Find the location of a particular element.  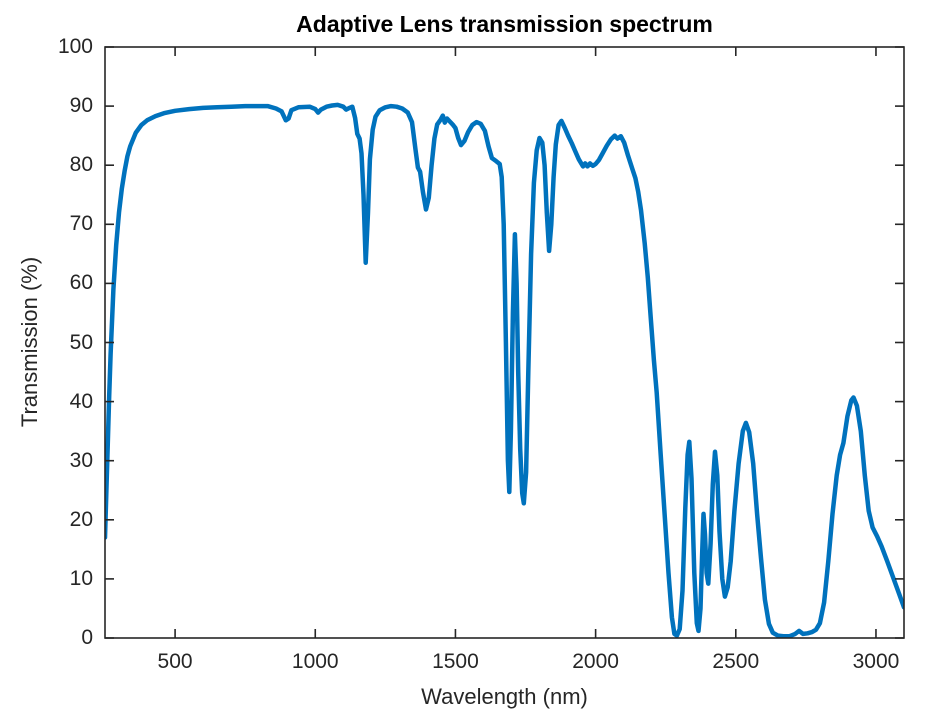

y-tick-label: 60 is located at coordinates (81, 283).